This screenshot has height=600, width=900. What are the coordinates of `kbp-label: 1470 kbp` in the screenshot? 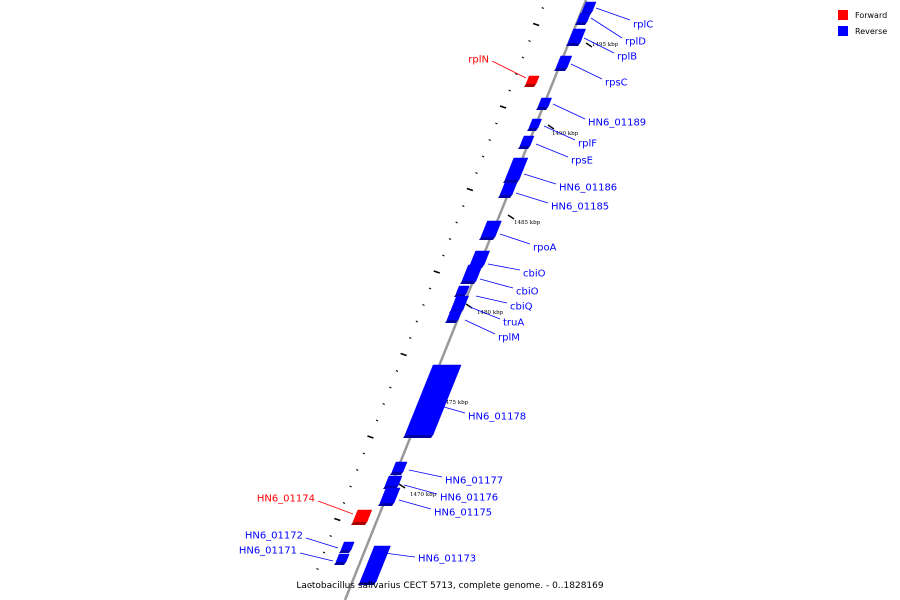 It's located at (423, 495).